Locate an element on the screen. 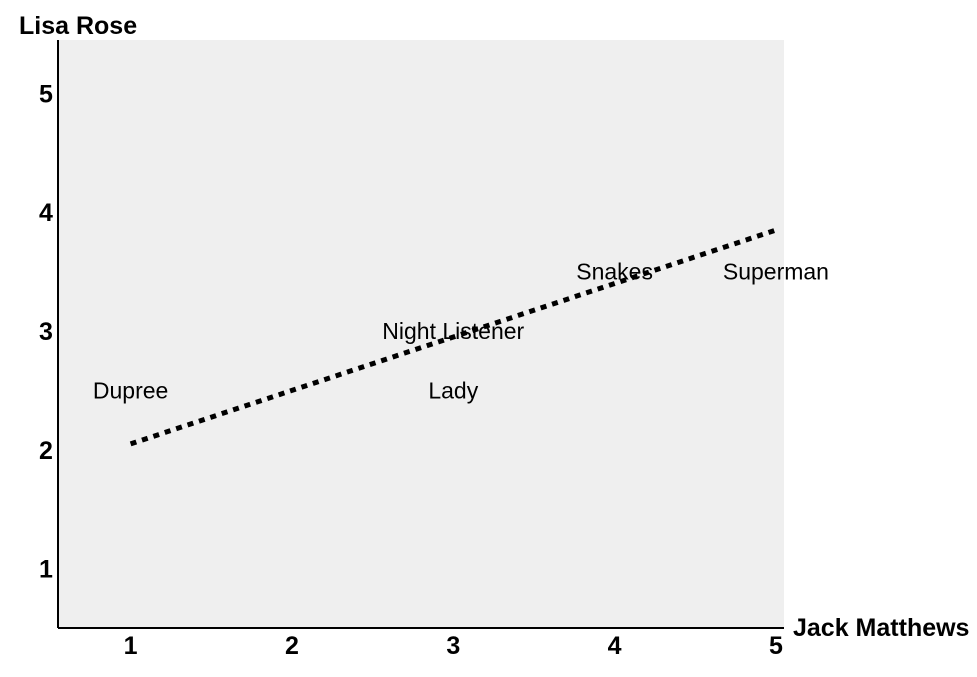 The height and width of the screenshot is (677, 977). y-tick-label: 4 is located at coordinates (46, 213).